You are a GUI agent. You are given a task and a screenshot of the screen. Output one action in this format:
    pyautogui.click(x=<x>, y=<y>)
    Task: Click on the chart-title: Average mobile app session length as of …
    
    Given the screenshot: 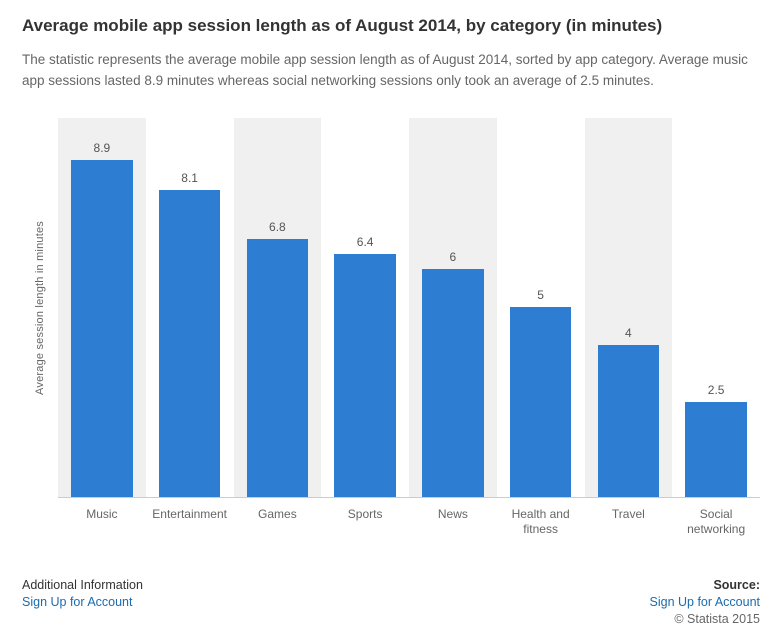 What is the action you would take?
    pyautogui.click(x=342, y=25)
    